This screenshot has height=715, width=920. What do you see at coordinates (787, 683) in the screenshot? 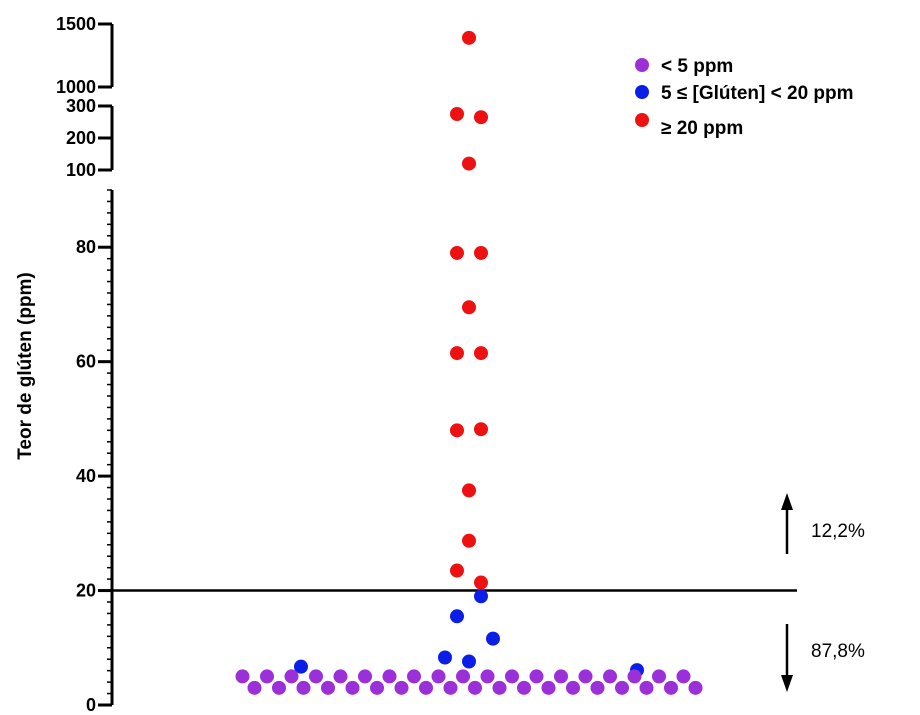
I see `arrow-down-icon` at bounding box center [787, 683].